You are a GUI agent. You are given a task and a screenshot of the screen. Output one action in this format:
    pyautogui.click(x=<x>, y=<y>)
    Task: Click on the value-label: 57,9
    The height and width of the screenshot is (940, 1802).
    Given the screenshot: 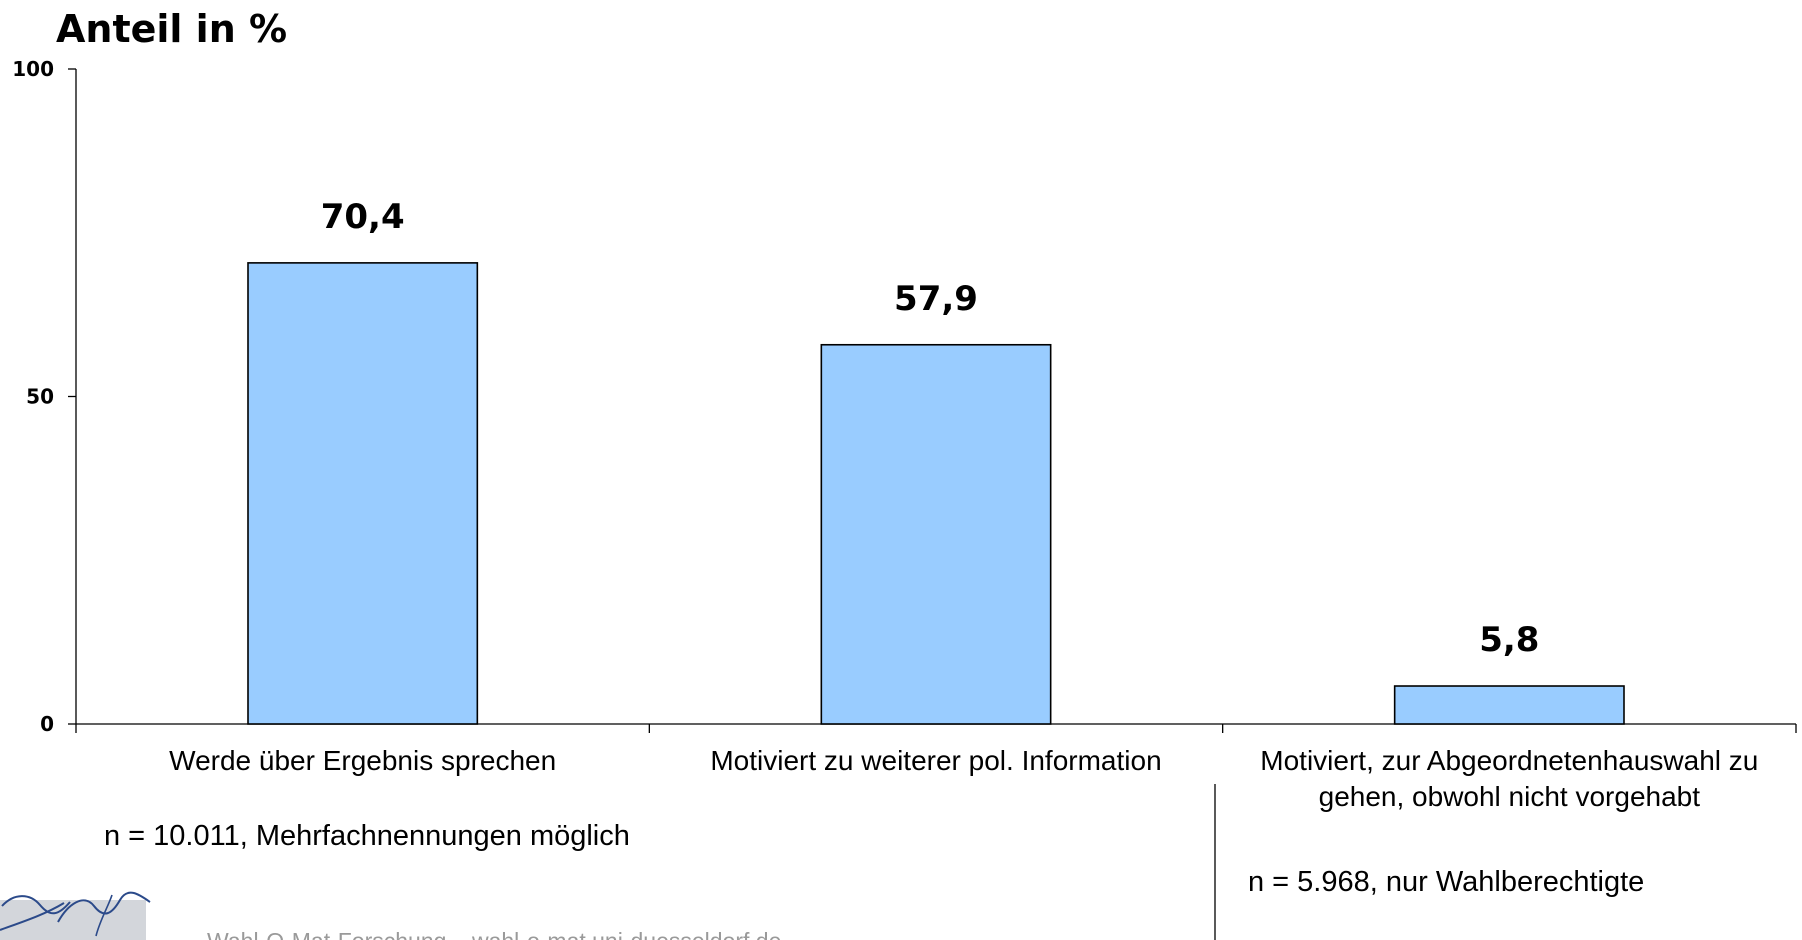 What is the action you would take?
    pyautogui.click(x=936, y=299)
    